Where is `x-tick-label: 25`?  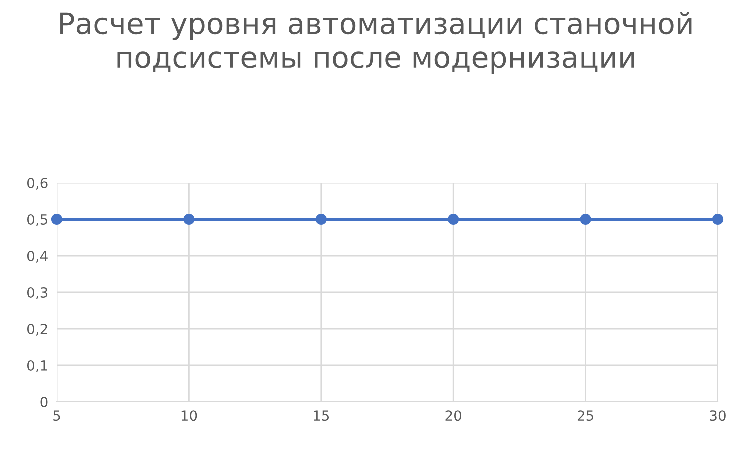 x-tick-label: 25 is located at coordinates (586, 416).